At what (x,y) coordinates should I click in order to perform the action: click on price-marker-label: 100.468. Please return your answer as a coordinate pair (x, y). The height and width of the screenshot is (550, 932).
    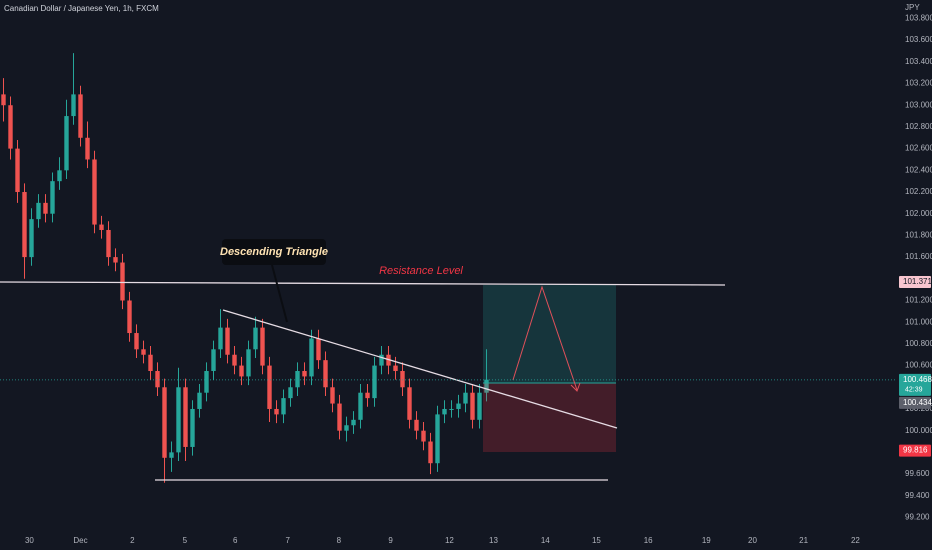
    Looking at the image, I should click on (917, 379).